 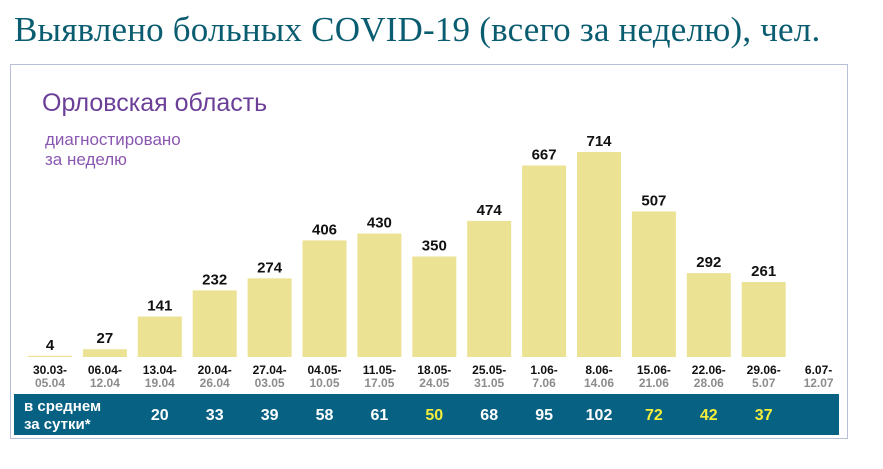 I want to click on x-tick-label-start: 1.06-, so click(x=543, y=370).